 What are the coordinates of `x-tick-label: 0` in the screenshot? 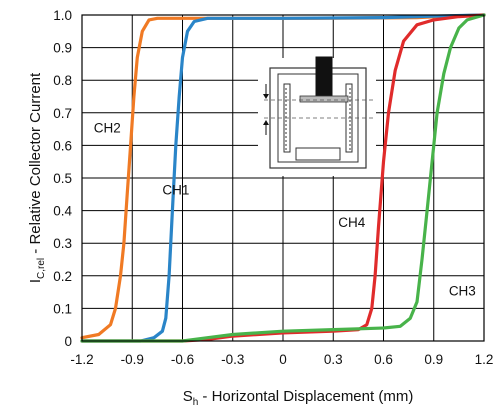 It's located at (283, 359).